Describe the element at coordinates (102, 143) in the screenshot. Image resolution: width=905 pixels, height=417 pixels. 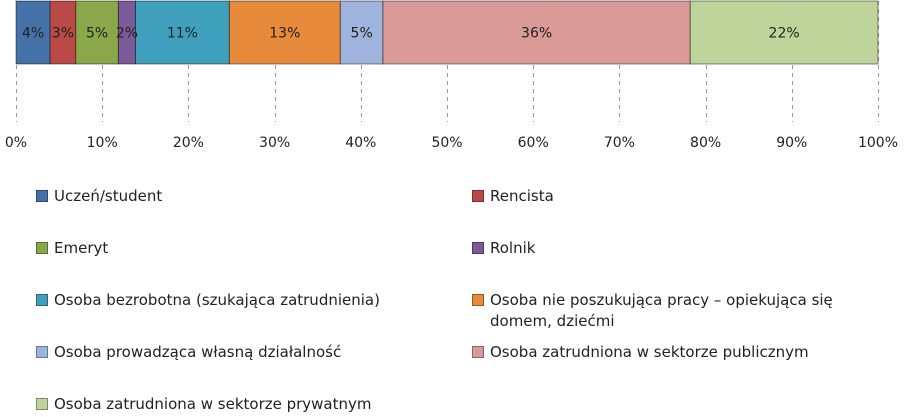
I see `x-tick-label: 10%` at that location.